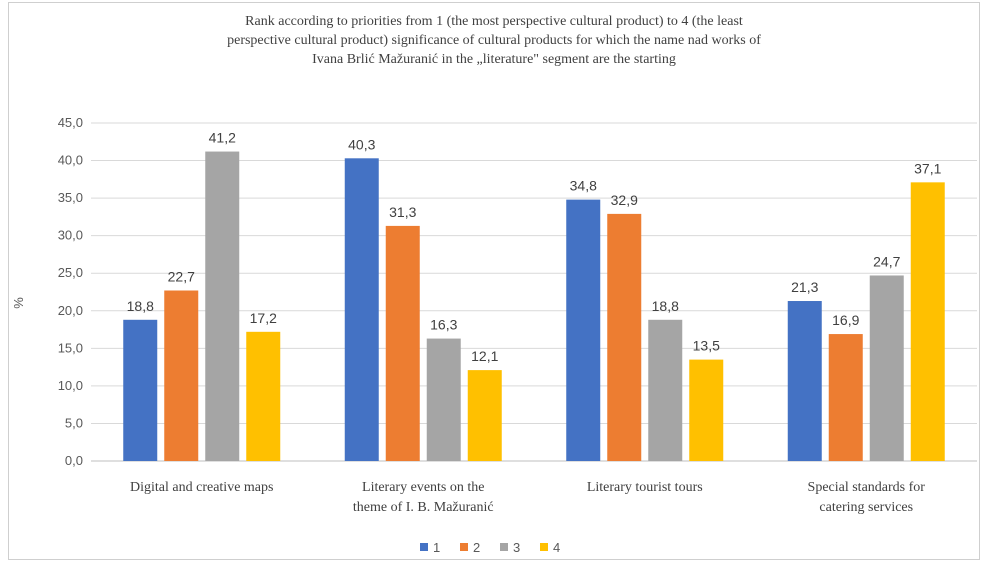  I want to click on data-label: 40,3, so click(361, 144).